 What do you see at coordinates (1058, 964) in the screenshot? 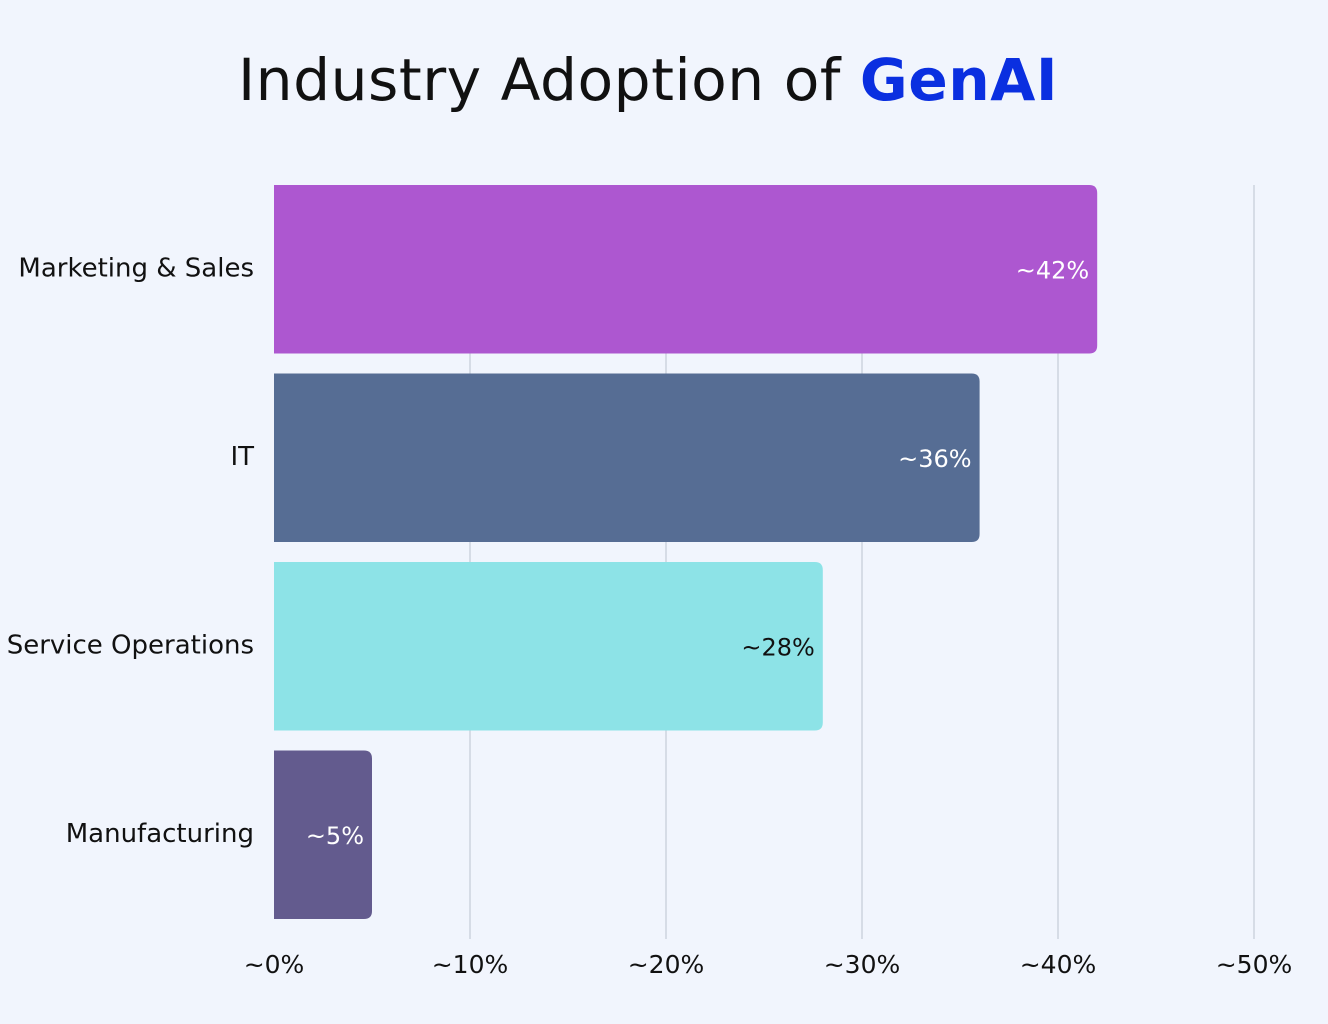
I see `x-tick-label: ~40%` at bounding box center [1058, 964].